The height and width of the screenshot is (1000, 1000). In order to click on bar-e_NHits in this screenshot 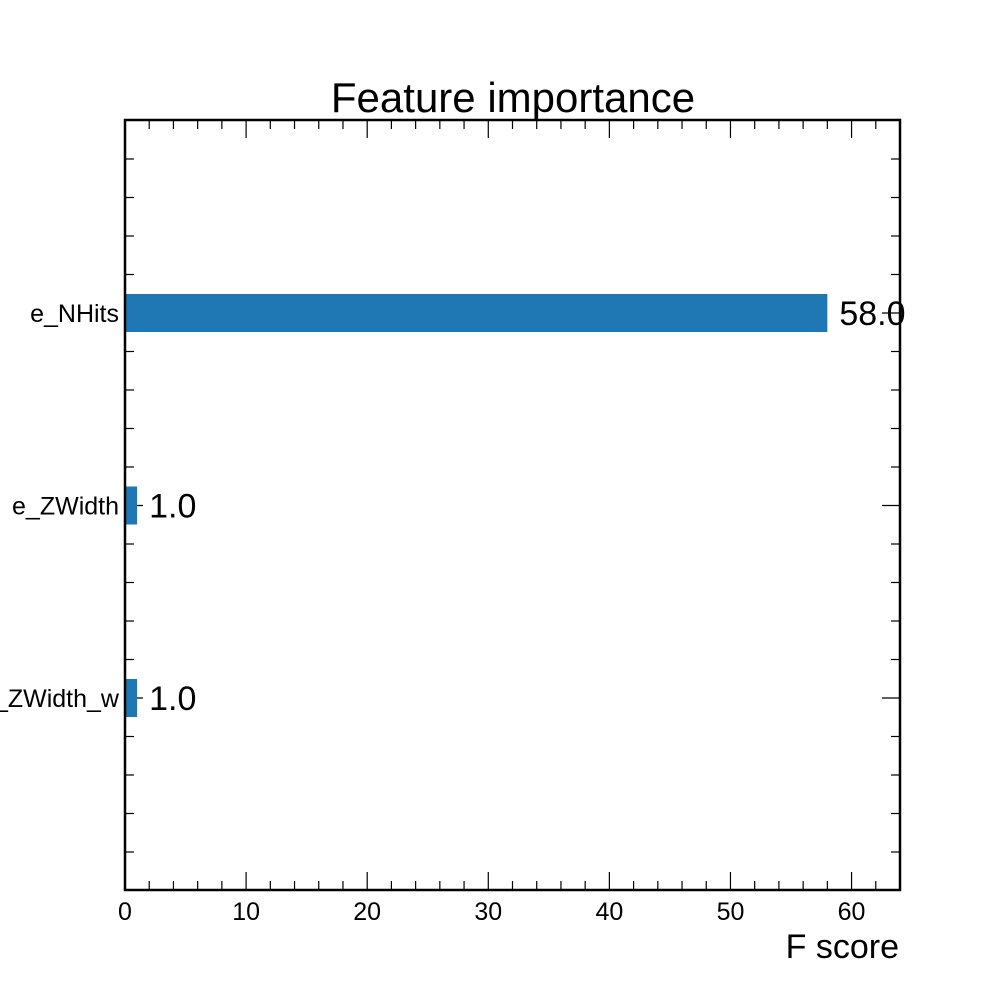, I will do `click(476, 313)`.